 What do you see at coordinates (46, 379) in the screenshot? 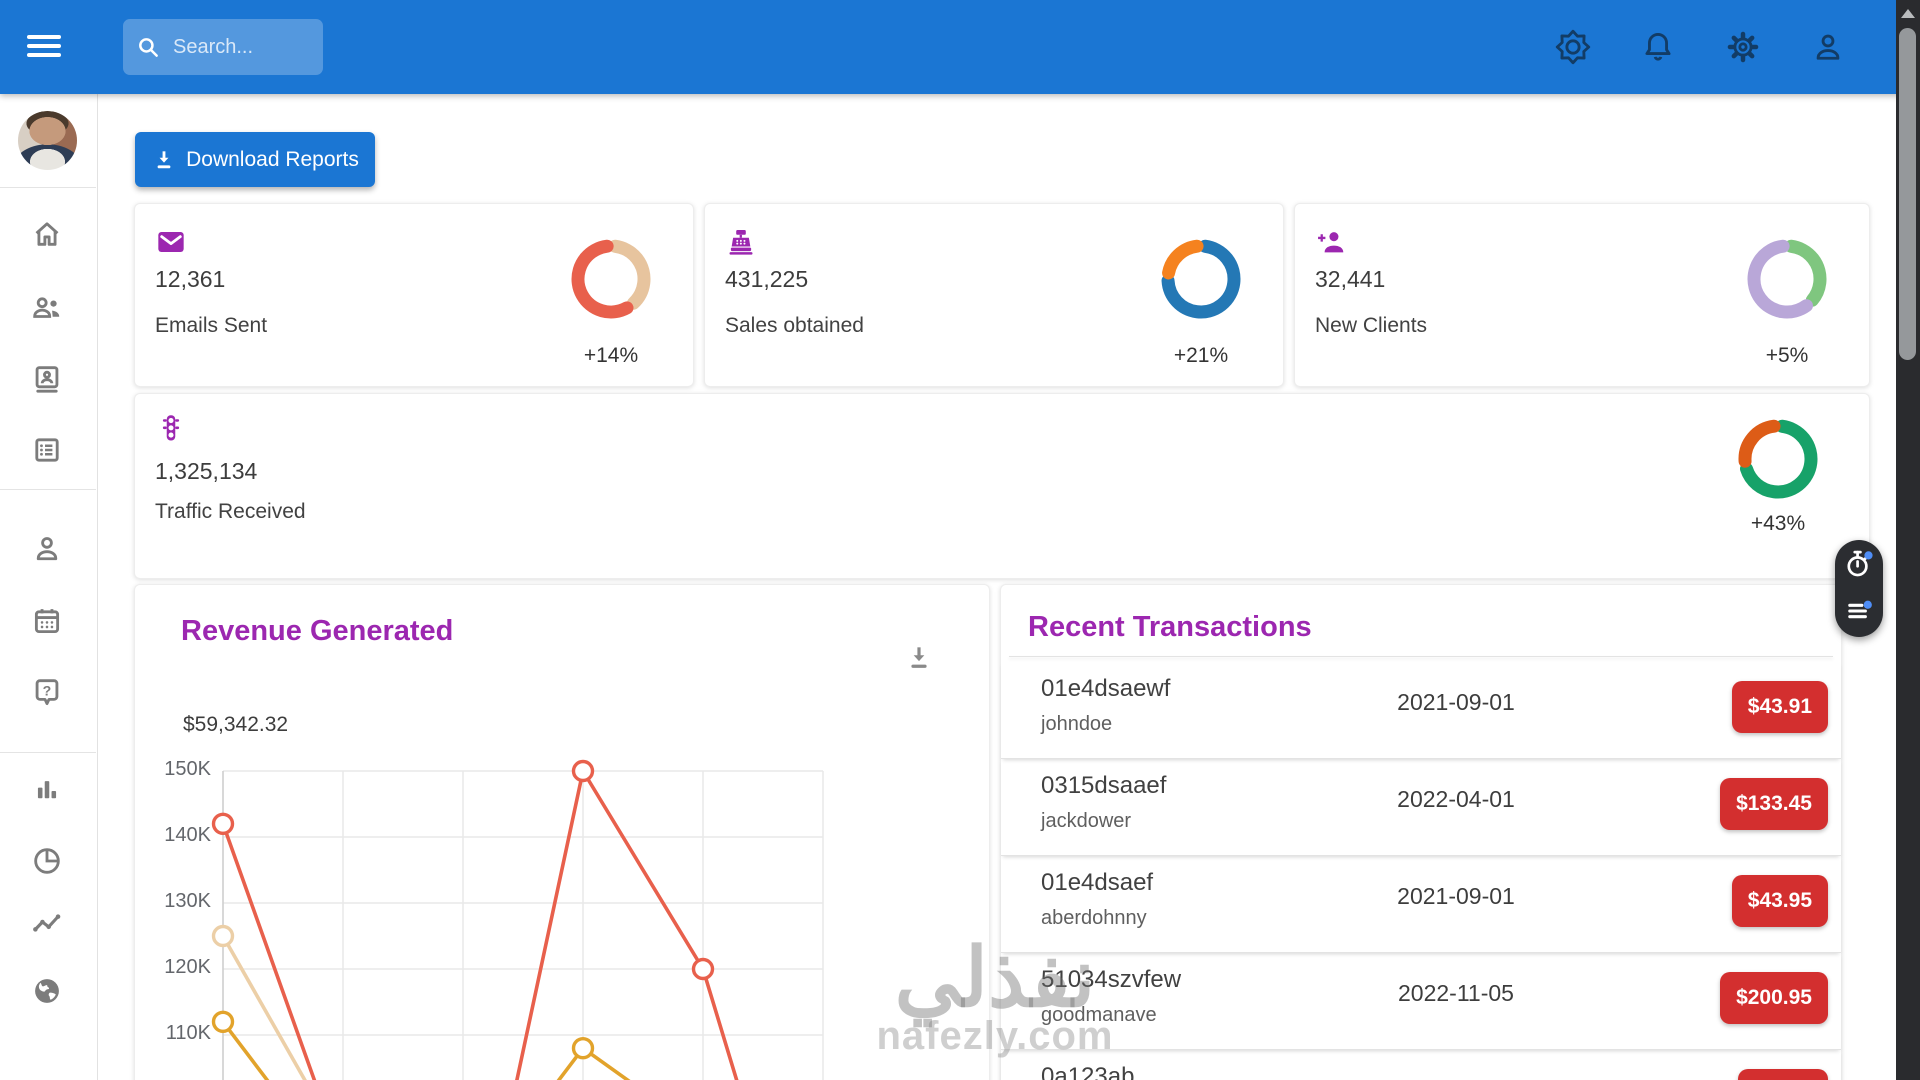
I see `contact-card-icon` at bounding box center [46, 379].